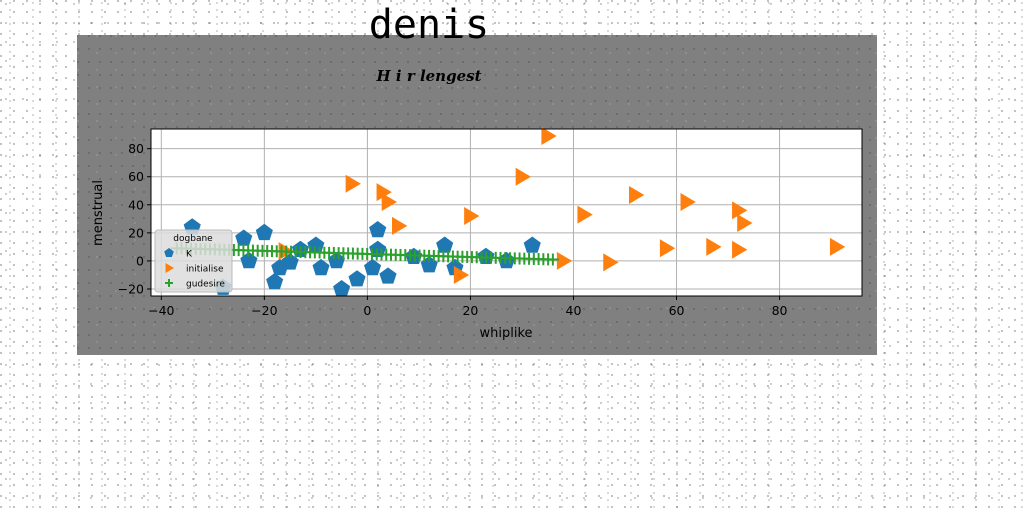 This screenshot has width=1024, height=512. I want to click on y-tick-label: 20, so click(136, 232).